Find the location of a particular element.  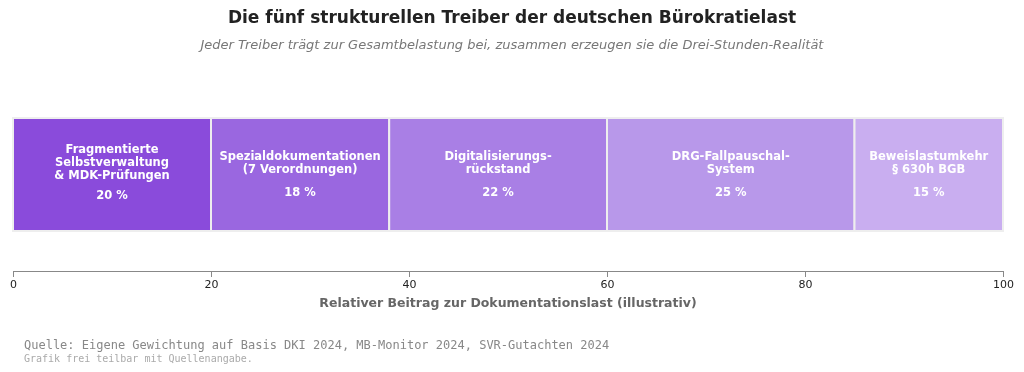

data-label: 20 % is located at coordinates (112, 194).